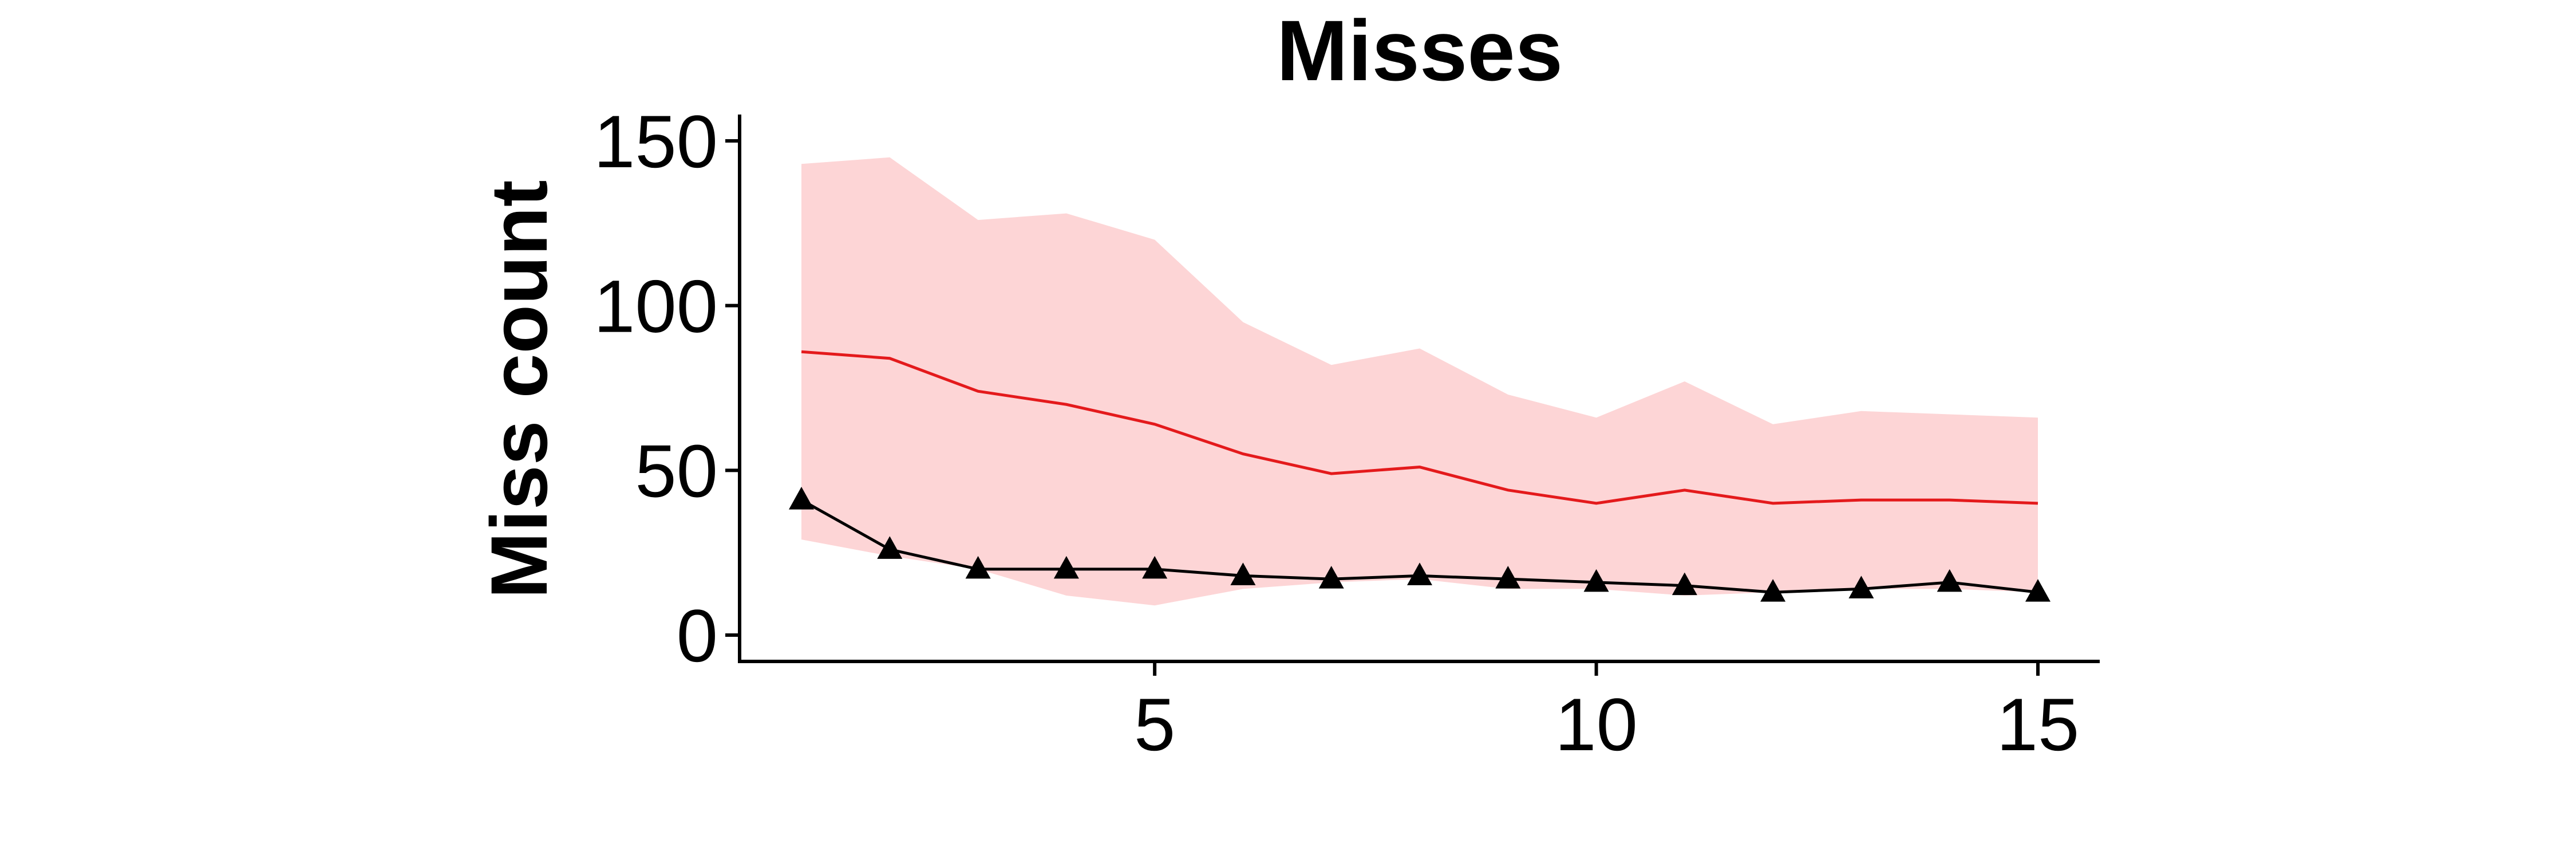 Image resolution: width=2576 pixels, height=859 pixels. Describe the element at coordinates (676, 471) in the screenshot. I see `y-tick-label-50: 50` at that location.